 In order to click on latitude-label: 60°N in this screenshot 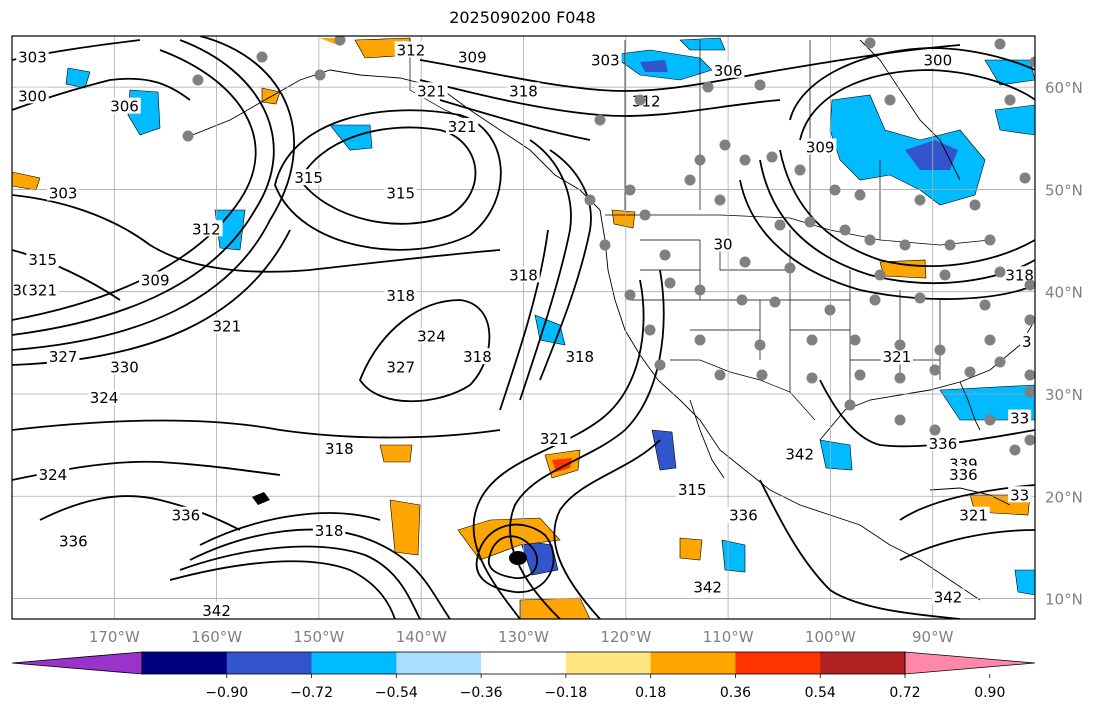, I will do `click(1064, 88)`.